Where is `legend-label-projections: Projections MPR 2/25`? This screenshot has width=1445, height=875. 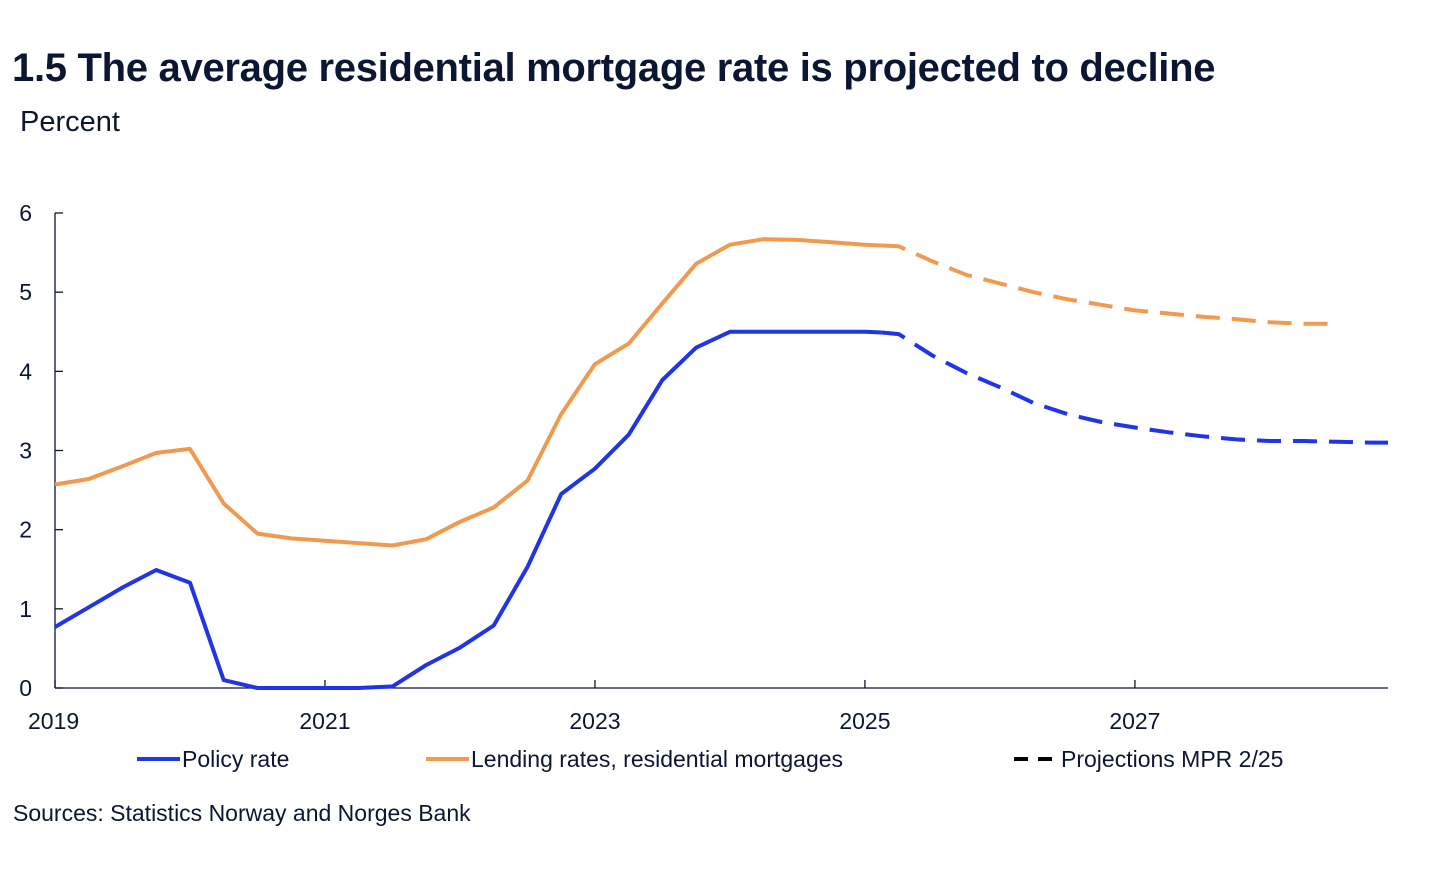 legend-label-projections: Projections MPR 2/25 is located at coordinates (1172, 759).